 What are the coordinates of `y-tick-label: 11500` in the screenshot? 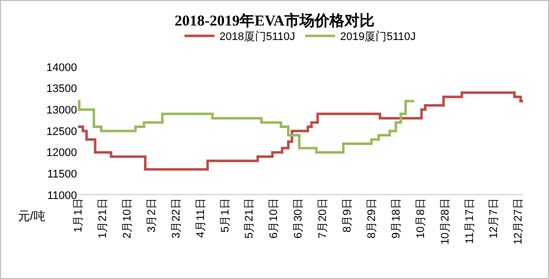 It's located at (62, 174).